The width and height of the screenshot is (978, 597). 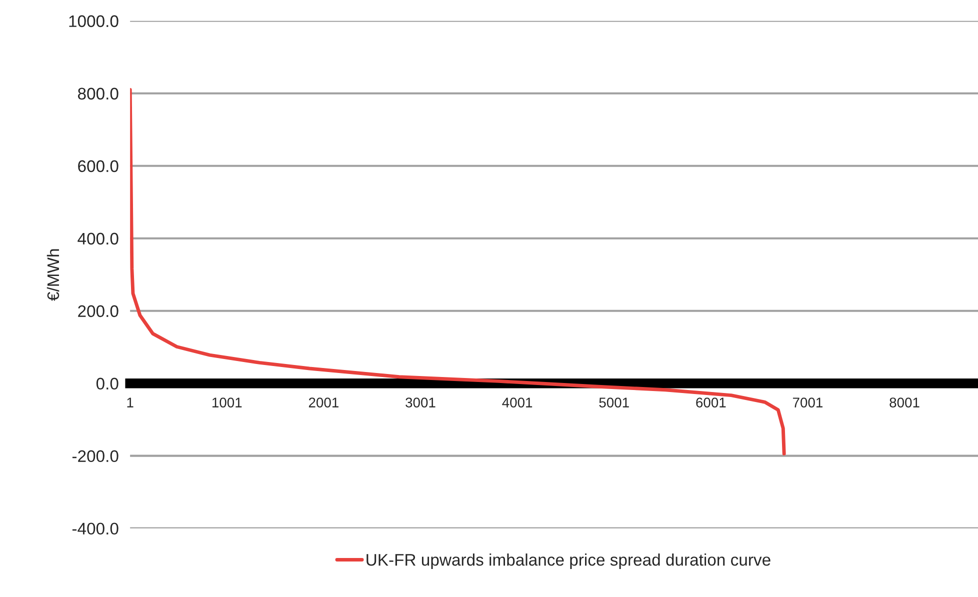 What do you see at coordinates (130, 403) in the screenshot?
I see `x-tick-label: 1` at bounding box center [130, 403].